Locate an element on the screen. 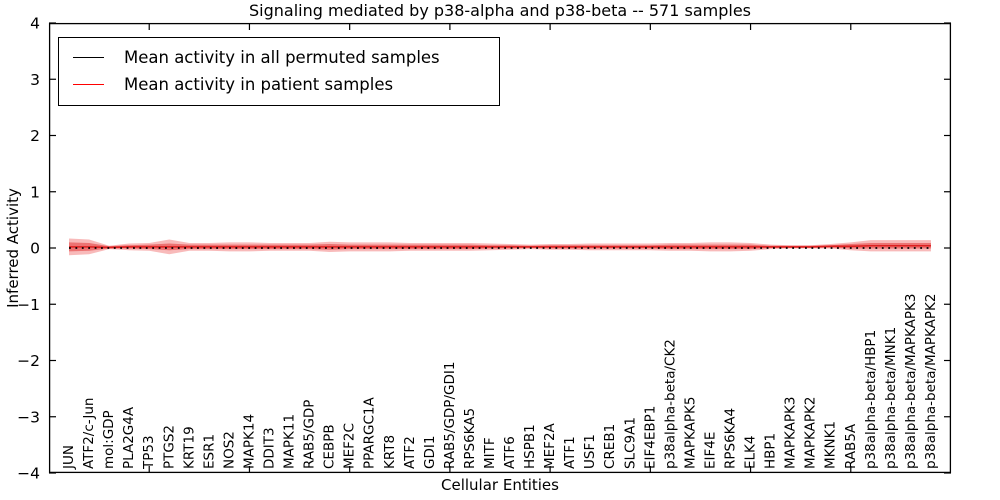 This screenshot has height=500, width=1000. y-tick-label: 4 is located at coordinates (35, 24).